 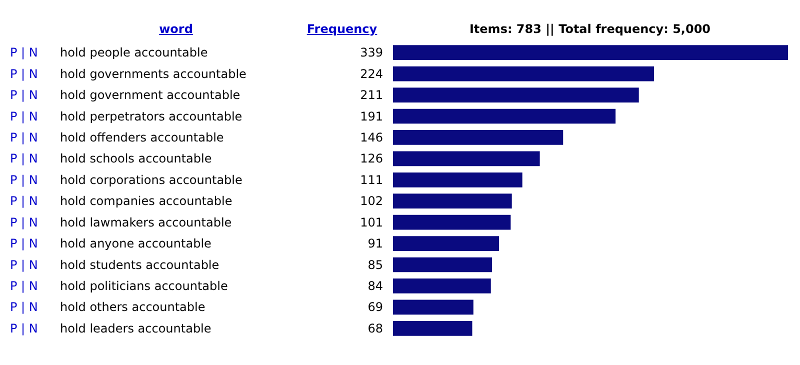 What do you see at coordinates (153, 73) in the screenshot?
I see `y-tick-label: hold governments accountable` at bounding box center [153, 73].